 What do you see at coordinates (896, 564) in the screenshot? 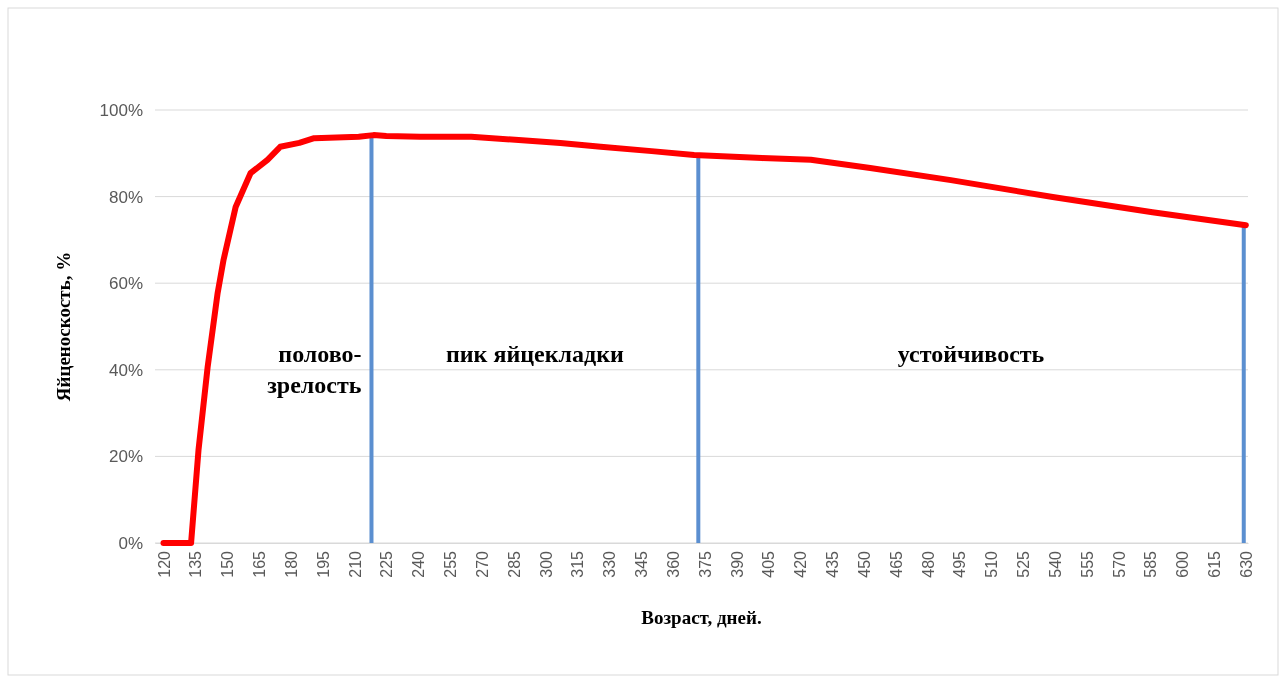
I see `x-tick-label: 465` at bounding box center [896, 564].